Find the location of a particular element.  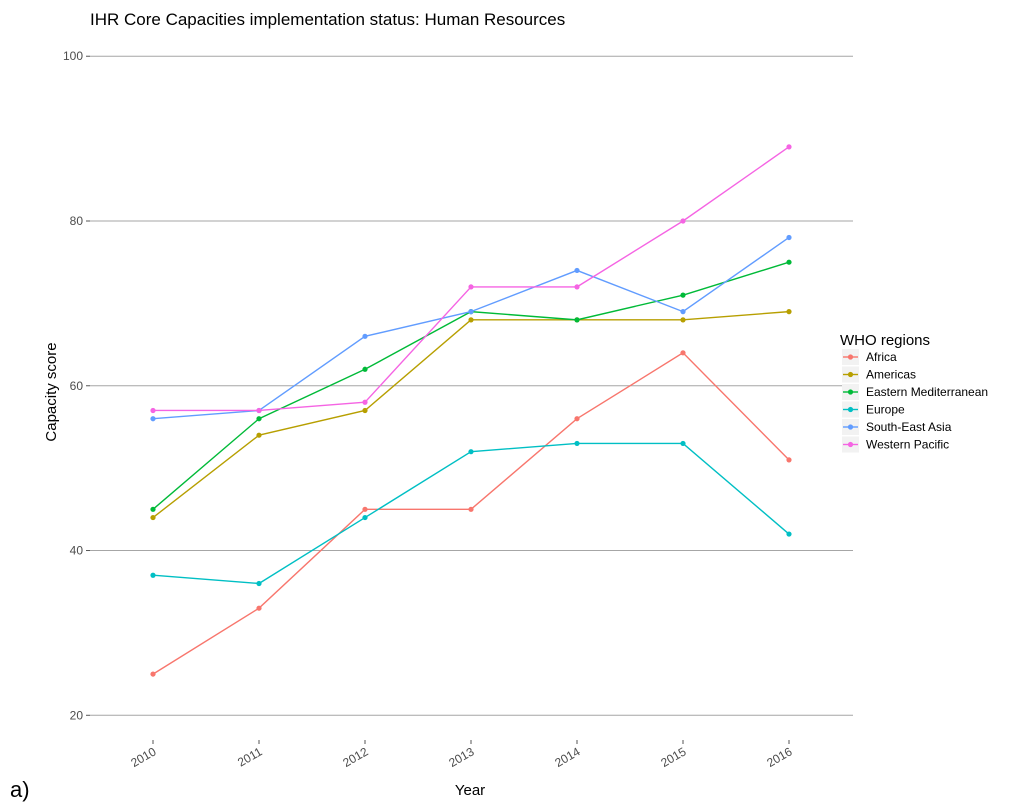

legend-label: Africa is located at coordinates (881, 357).